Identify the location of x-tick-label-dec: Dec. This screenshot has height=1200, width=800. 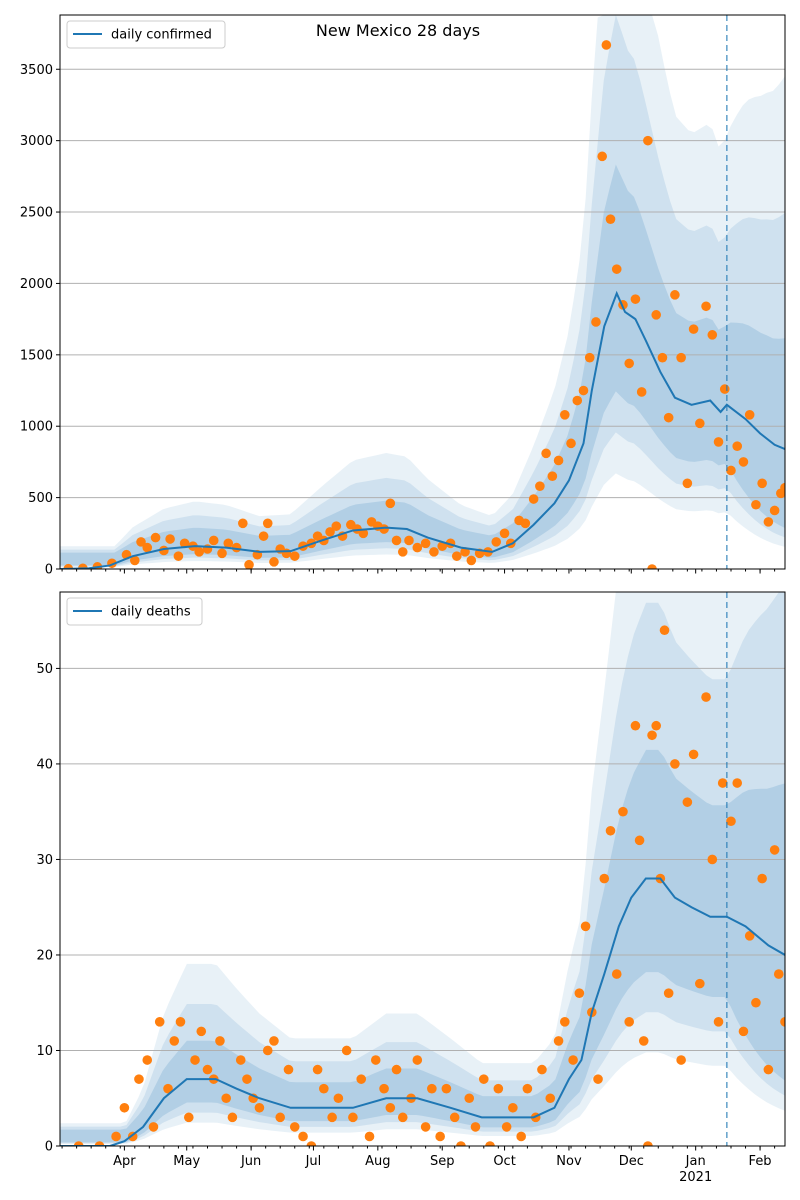
(631, 1161).